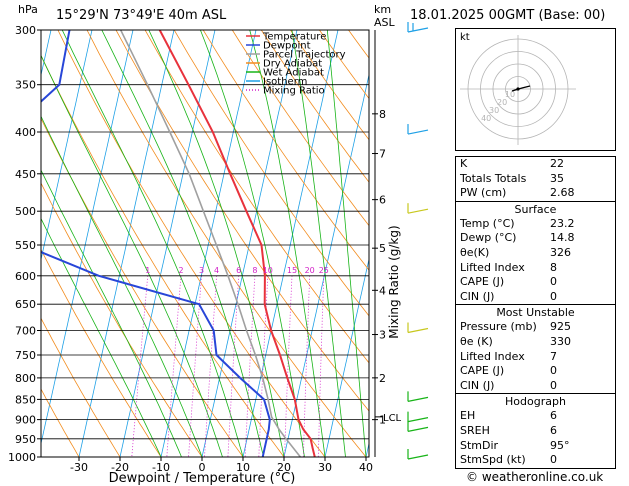  Describe the element at coordinates (535, 89) in the screenshot. I see `hodograph-panel: 10 20 30 40 kt` at that location.